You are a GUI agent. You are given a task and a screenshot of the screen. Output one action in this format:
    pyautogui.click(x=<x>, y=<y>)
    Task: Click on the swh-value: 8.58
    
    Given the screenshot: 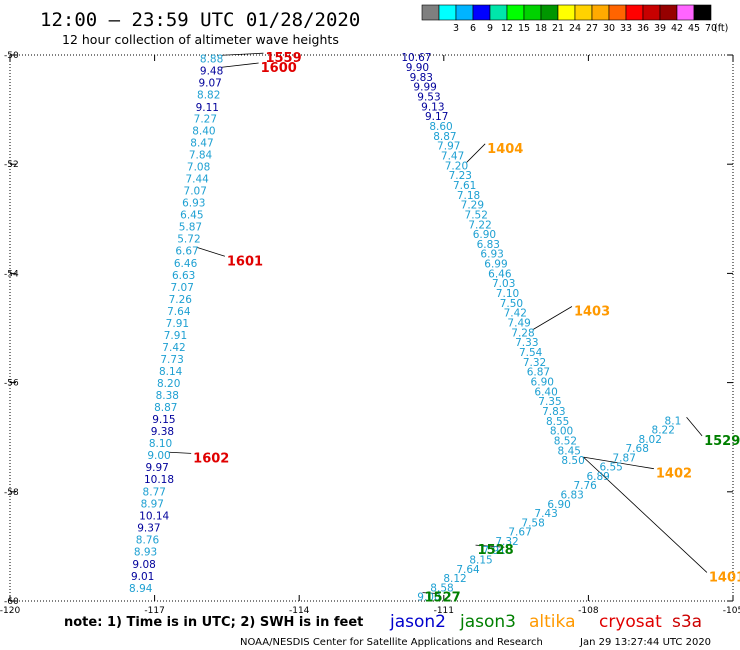 What is the action you would take?
    pyautogui.click(x=441, y=588)
    